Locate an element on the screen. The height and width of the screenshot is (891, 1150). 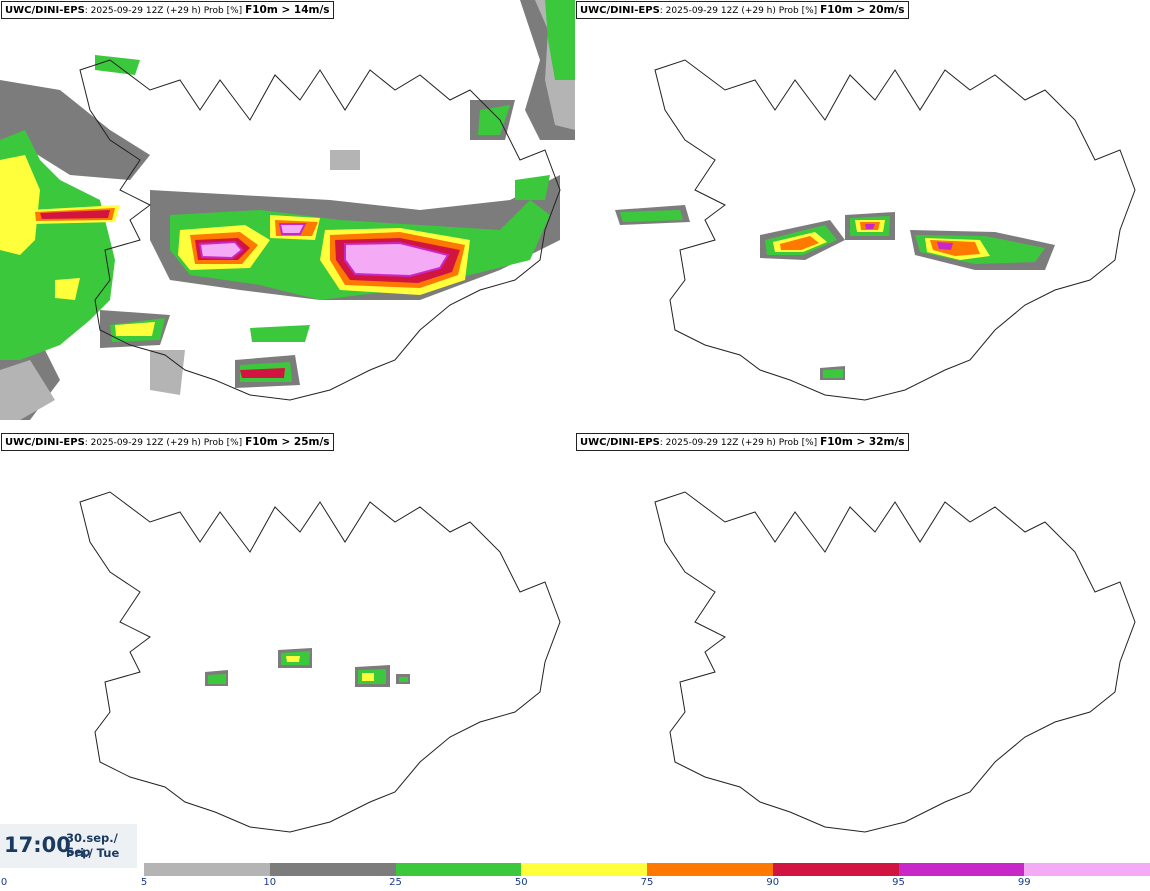
colorbar-tick-label: 99 is located at coordinates (1024, 882).